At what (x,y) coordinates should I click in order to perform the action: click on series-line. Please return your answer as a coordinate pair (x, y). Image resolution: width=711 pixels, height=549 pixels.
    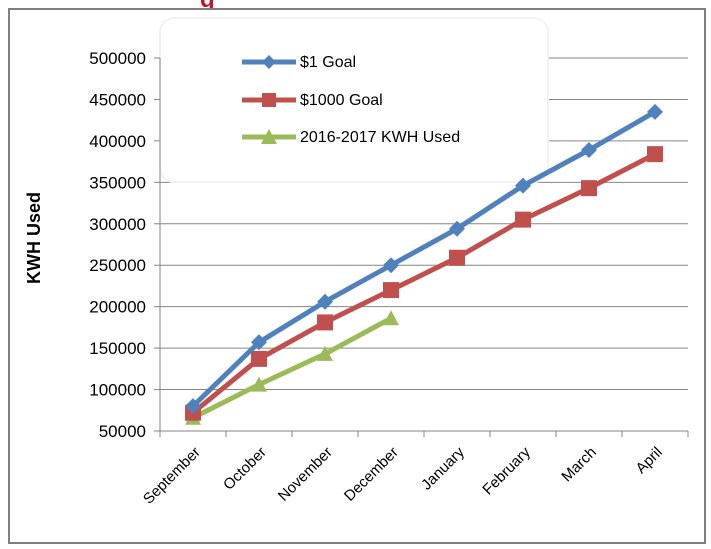
    Looking at the image, I should click on (292, 368).